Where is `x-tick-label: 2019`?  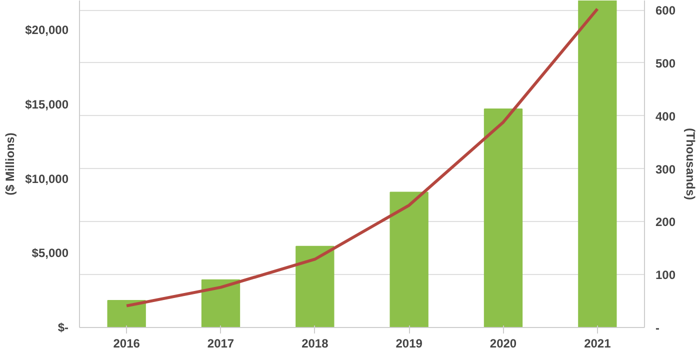
x-tick-label: 2019 is located at coordinates (409, 343).